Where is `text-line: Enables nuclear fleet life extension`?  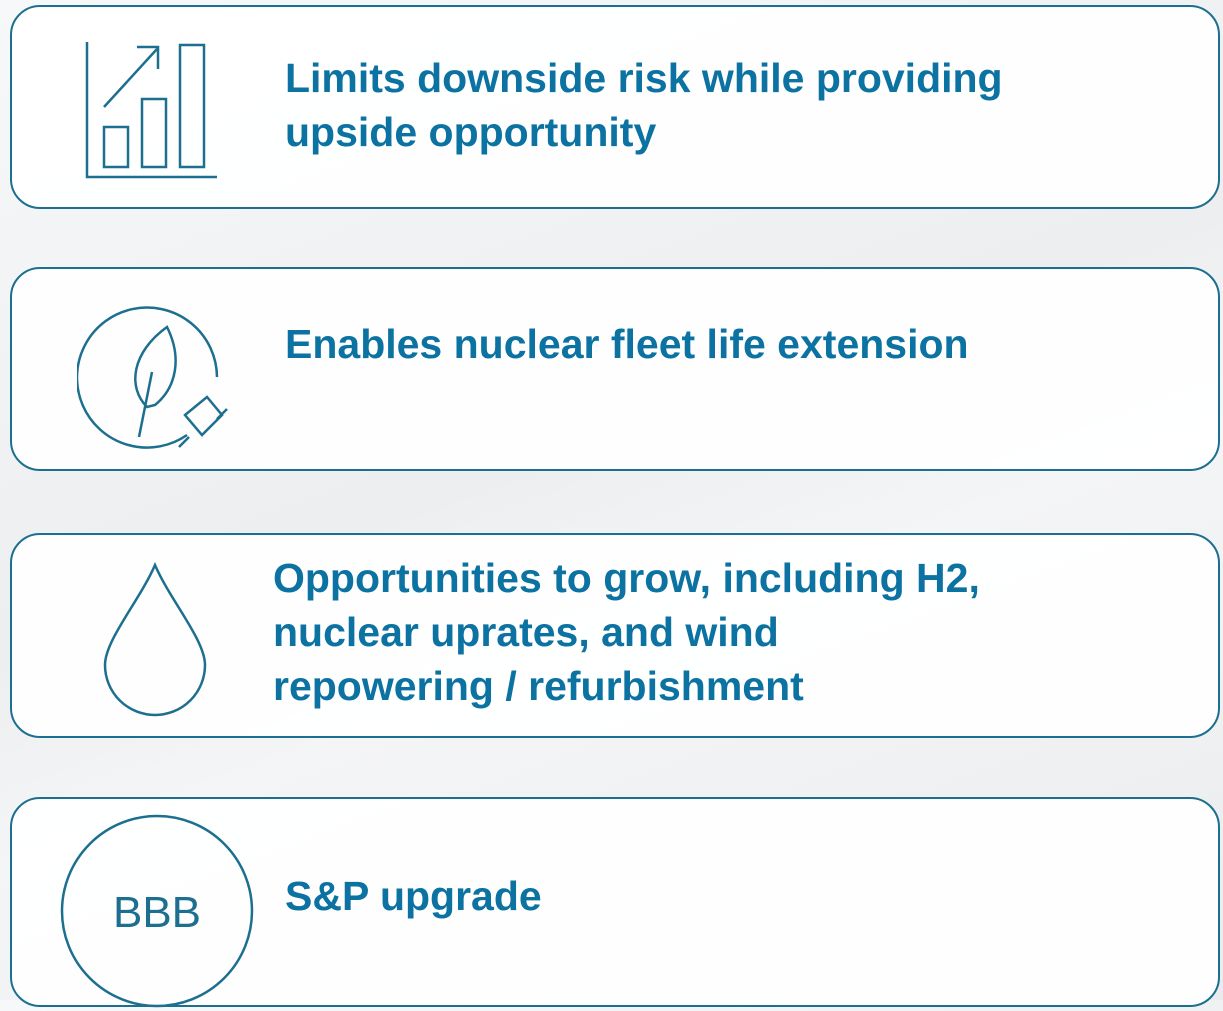 text-line: Enables nuclear fleet life extension is located at coordinates (627, 344).